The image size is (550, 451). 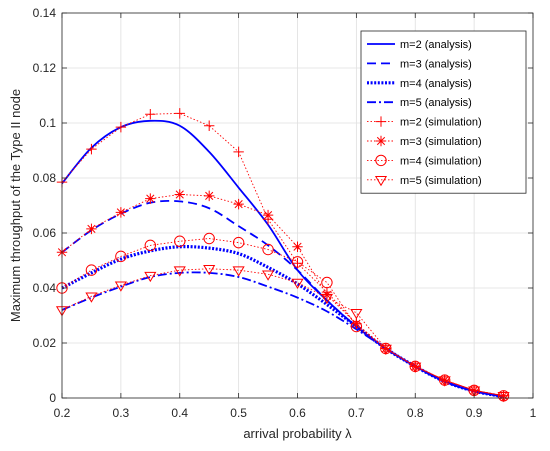 I want to click on y-tick-label: 0, so click(x=52, y=398).